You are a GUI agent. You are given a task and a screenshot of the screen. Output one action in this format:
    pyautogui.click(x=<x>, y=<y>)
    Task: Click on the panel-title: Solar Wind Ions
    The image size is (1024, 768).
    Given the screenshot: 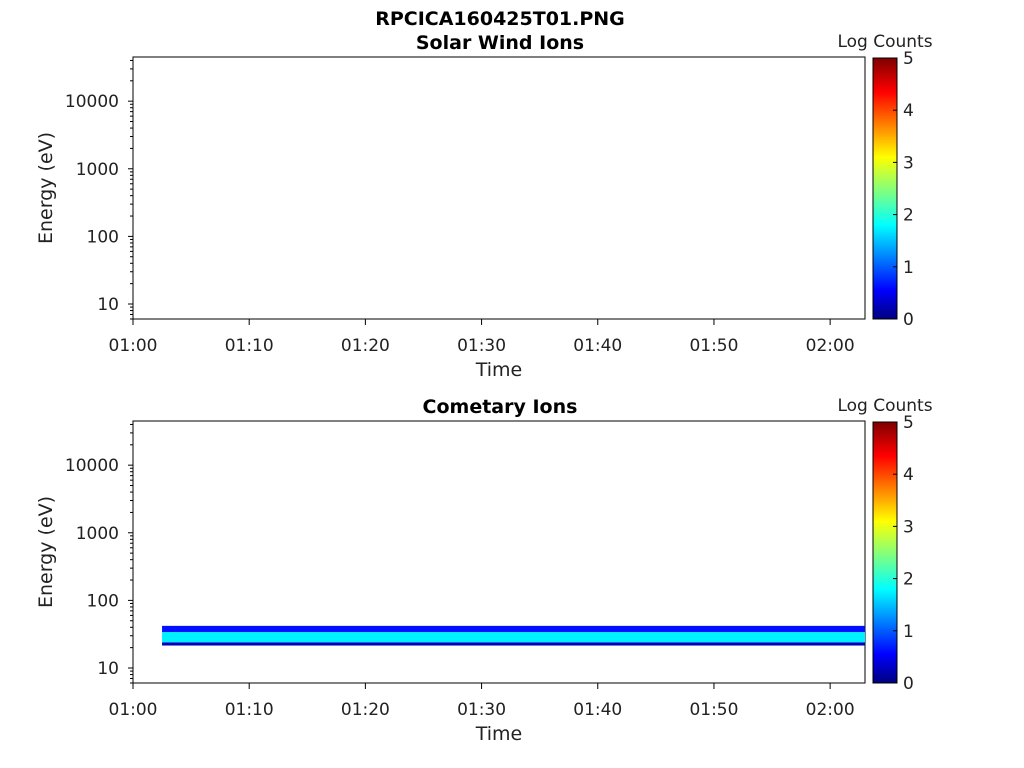 What is the action you would take?
    pyautogui.click(x=500, y=43)
    